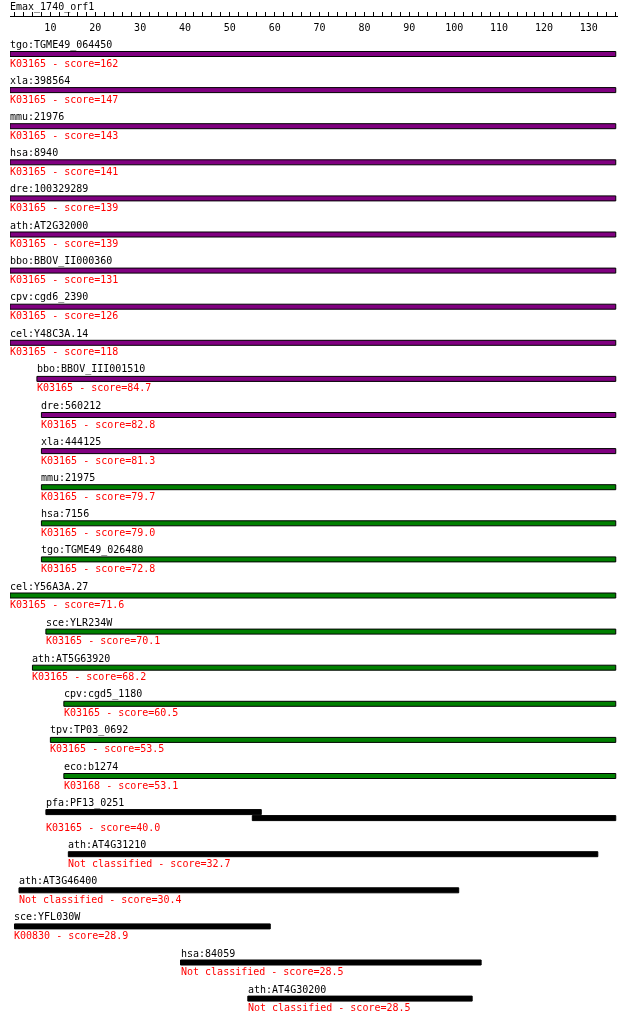 The width and height of the screenshot is (620, 1019). Describe the element at coordinates (588, 27) in the screenshot. I see `x-tick-label: 130` at that location.